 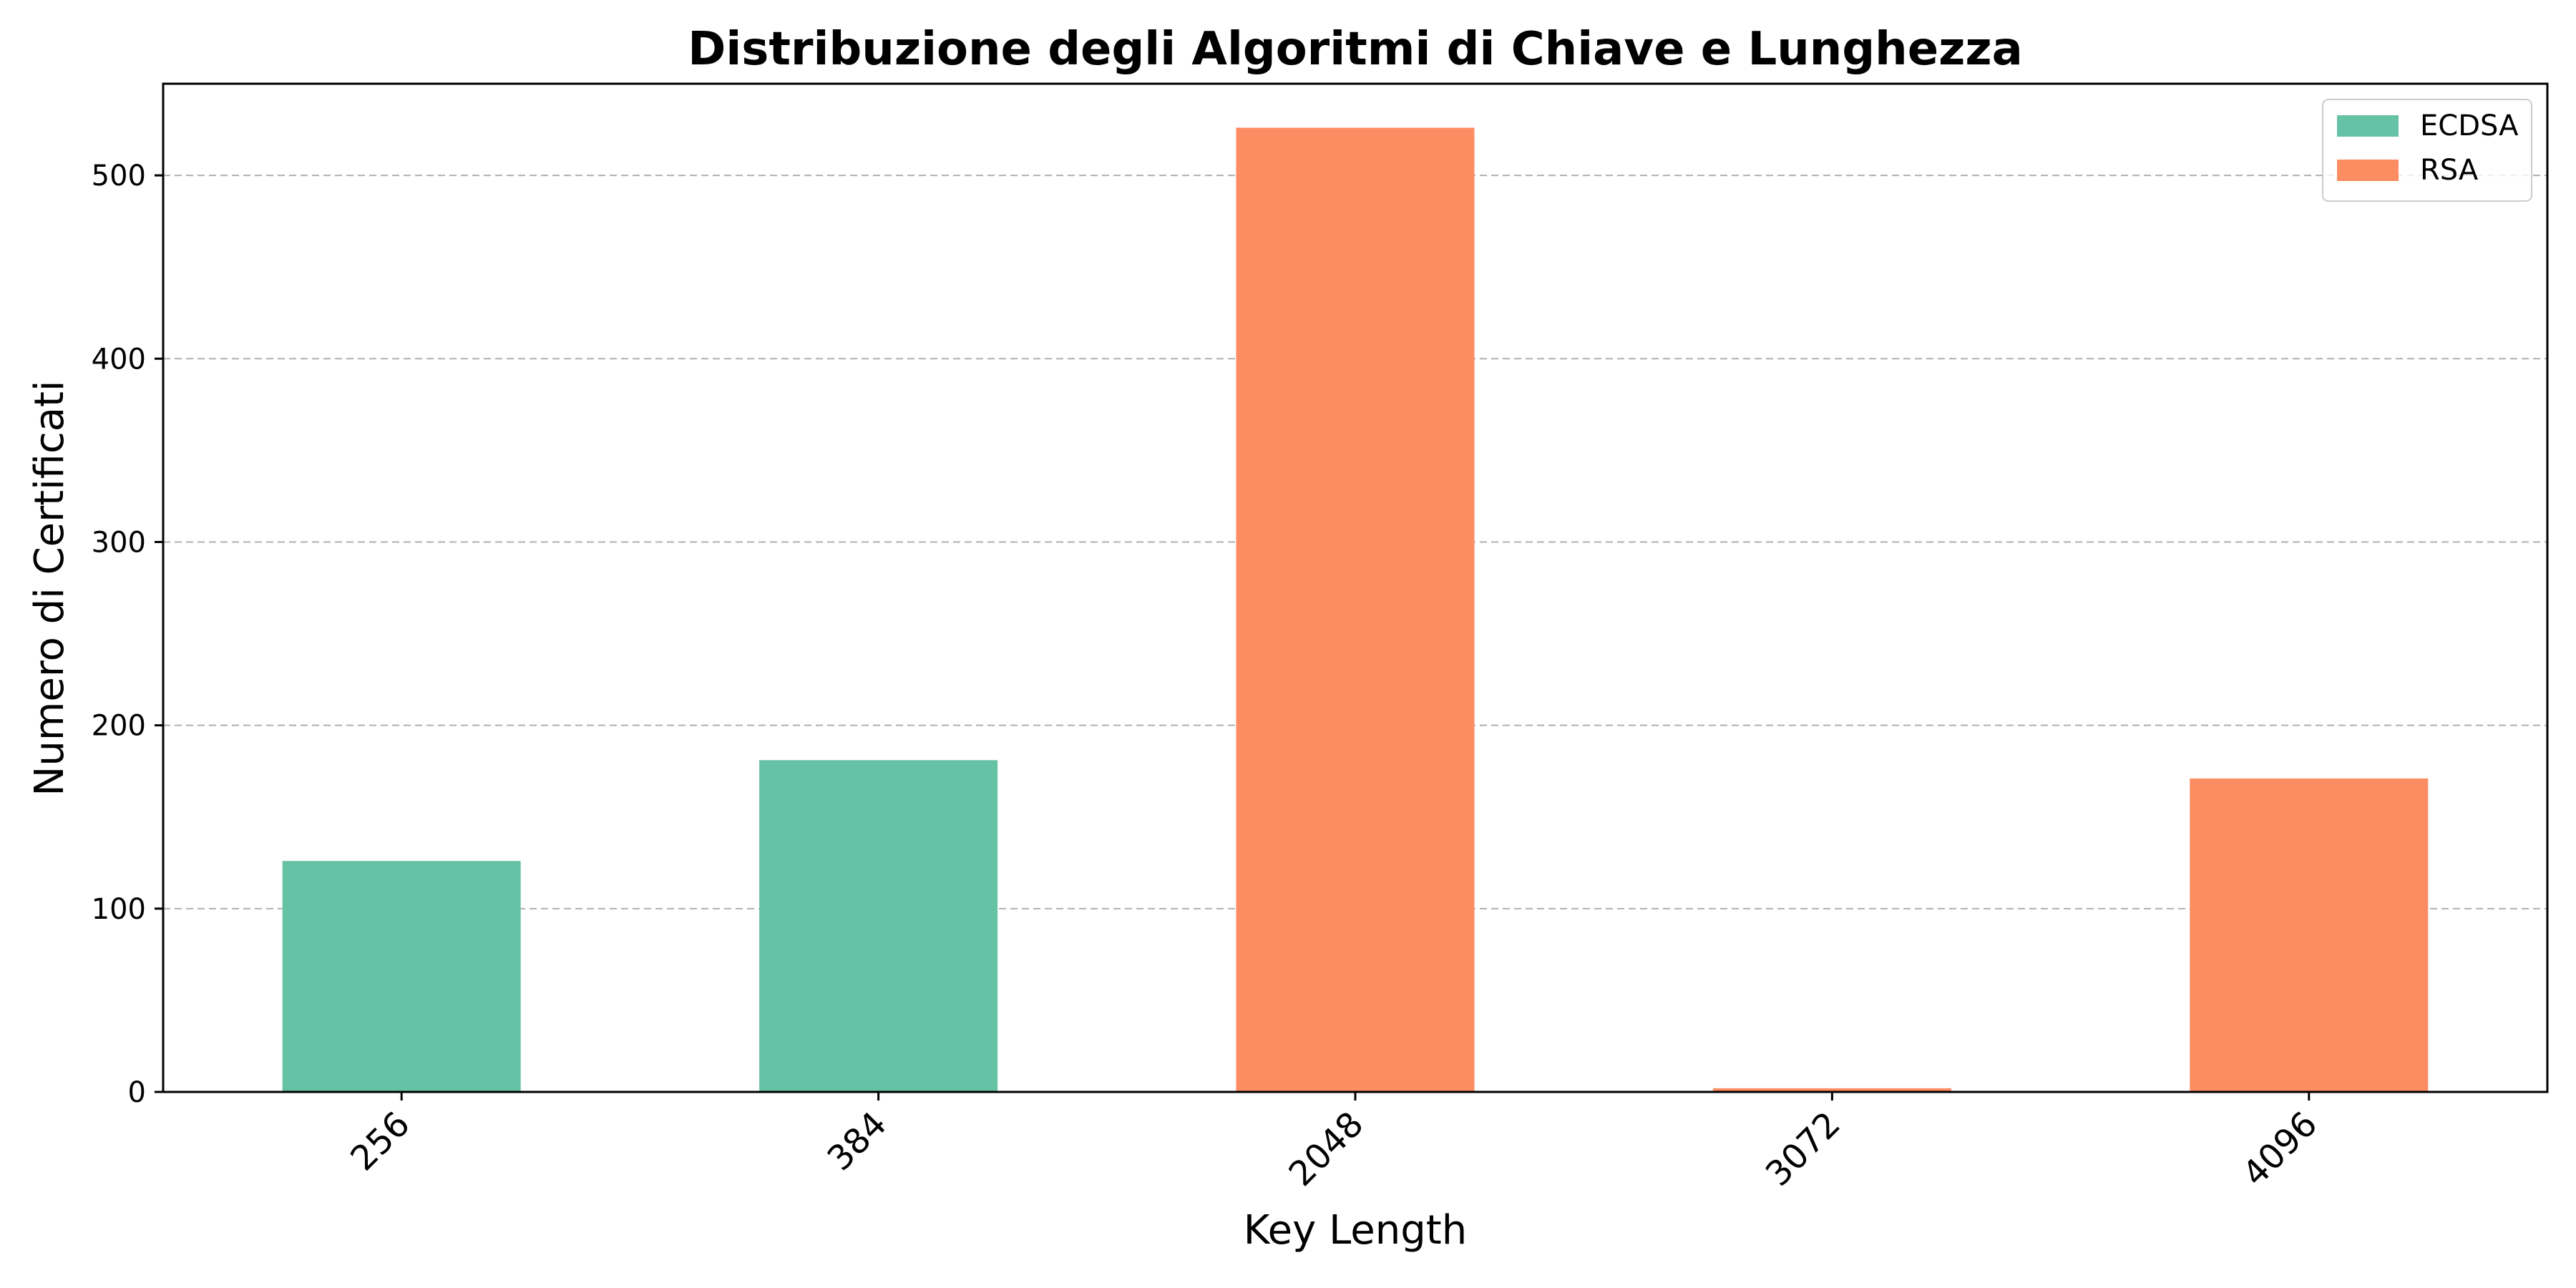 What do you see at coordinates (137, 1092) in the screenshot?
I see `y-tick-label-0: 0` at bounding box center [137, 1092].